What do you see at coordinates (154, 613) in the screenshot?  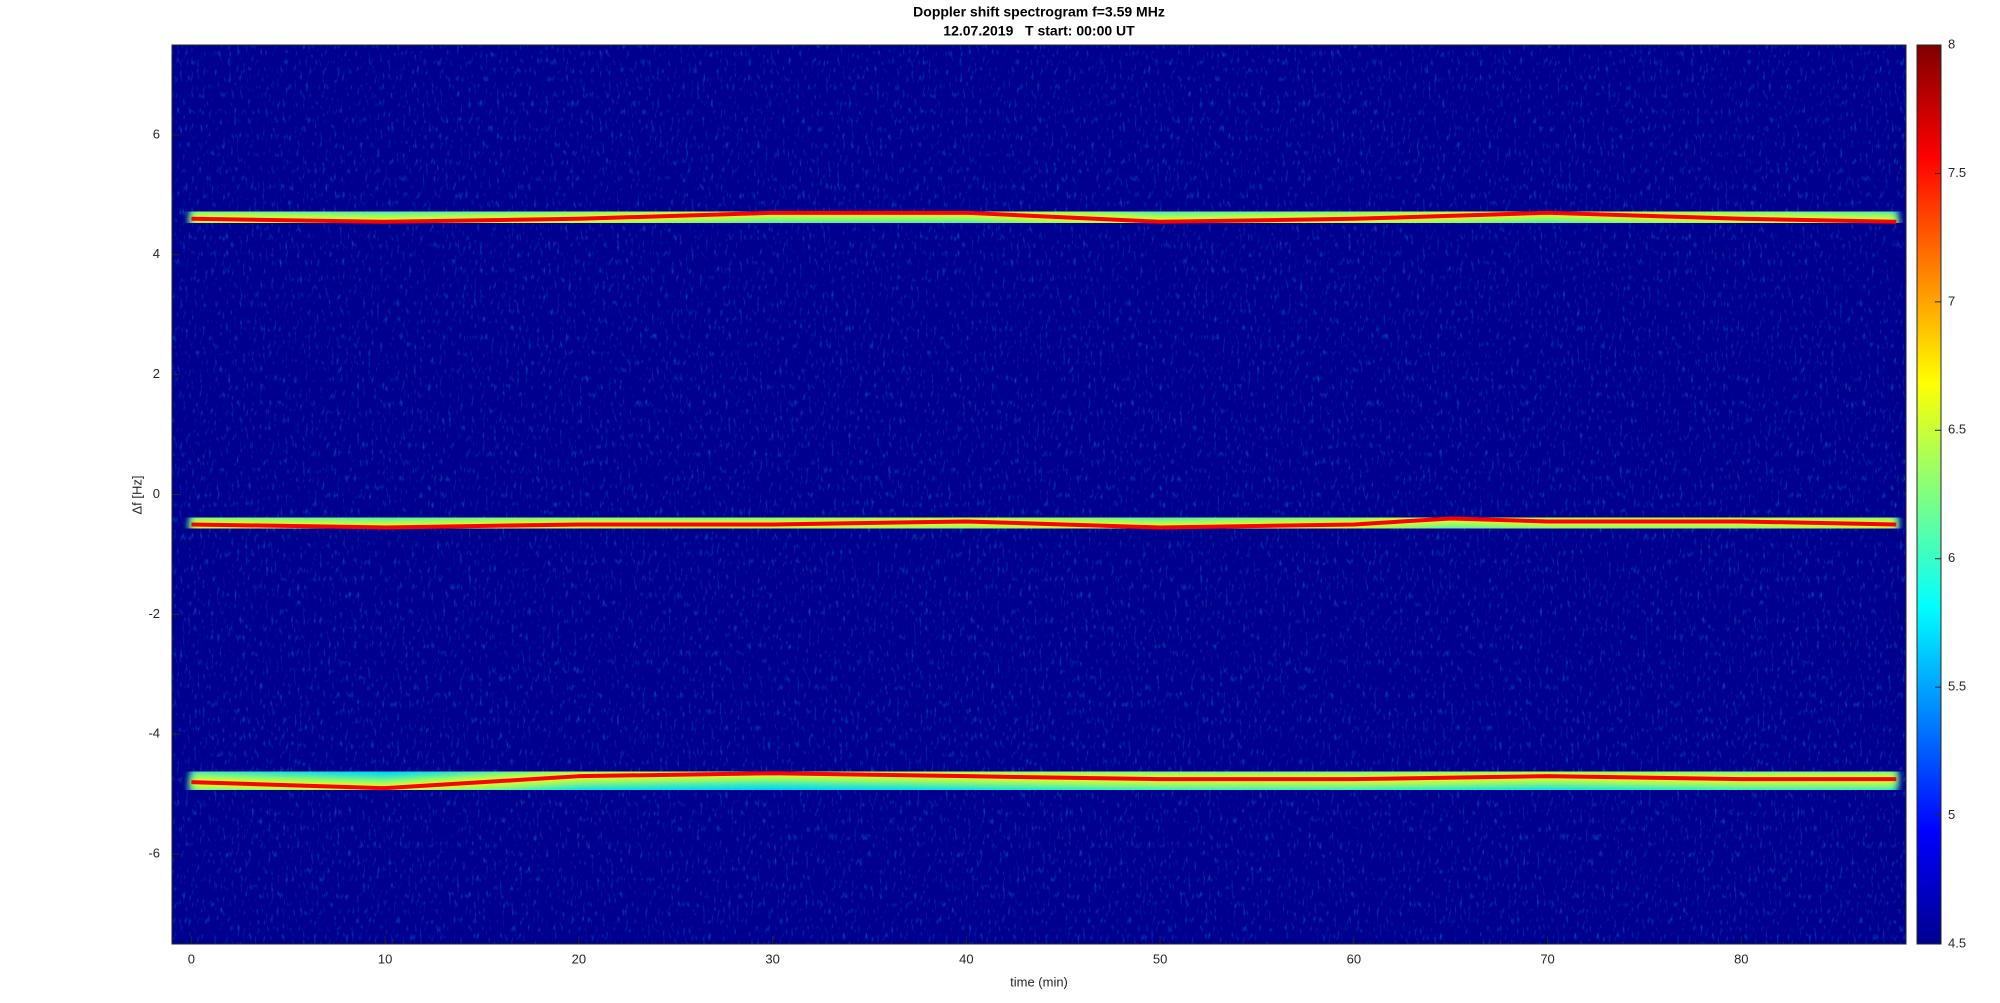 I see `y-tick-label: -2` at bounding box center [154, 613].